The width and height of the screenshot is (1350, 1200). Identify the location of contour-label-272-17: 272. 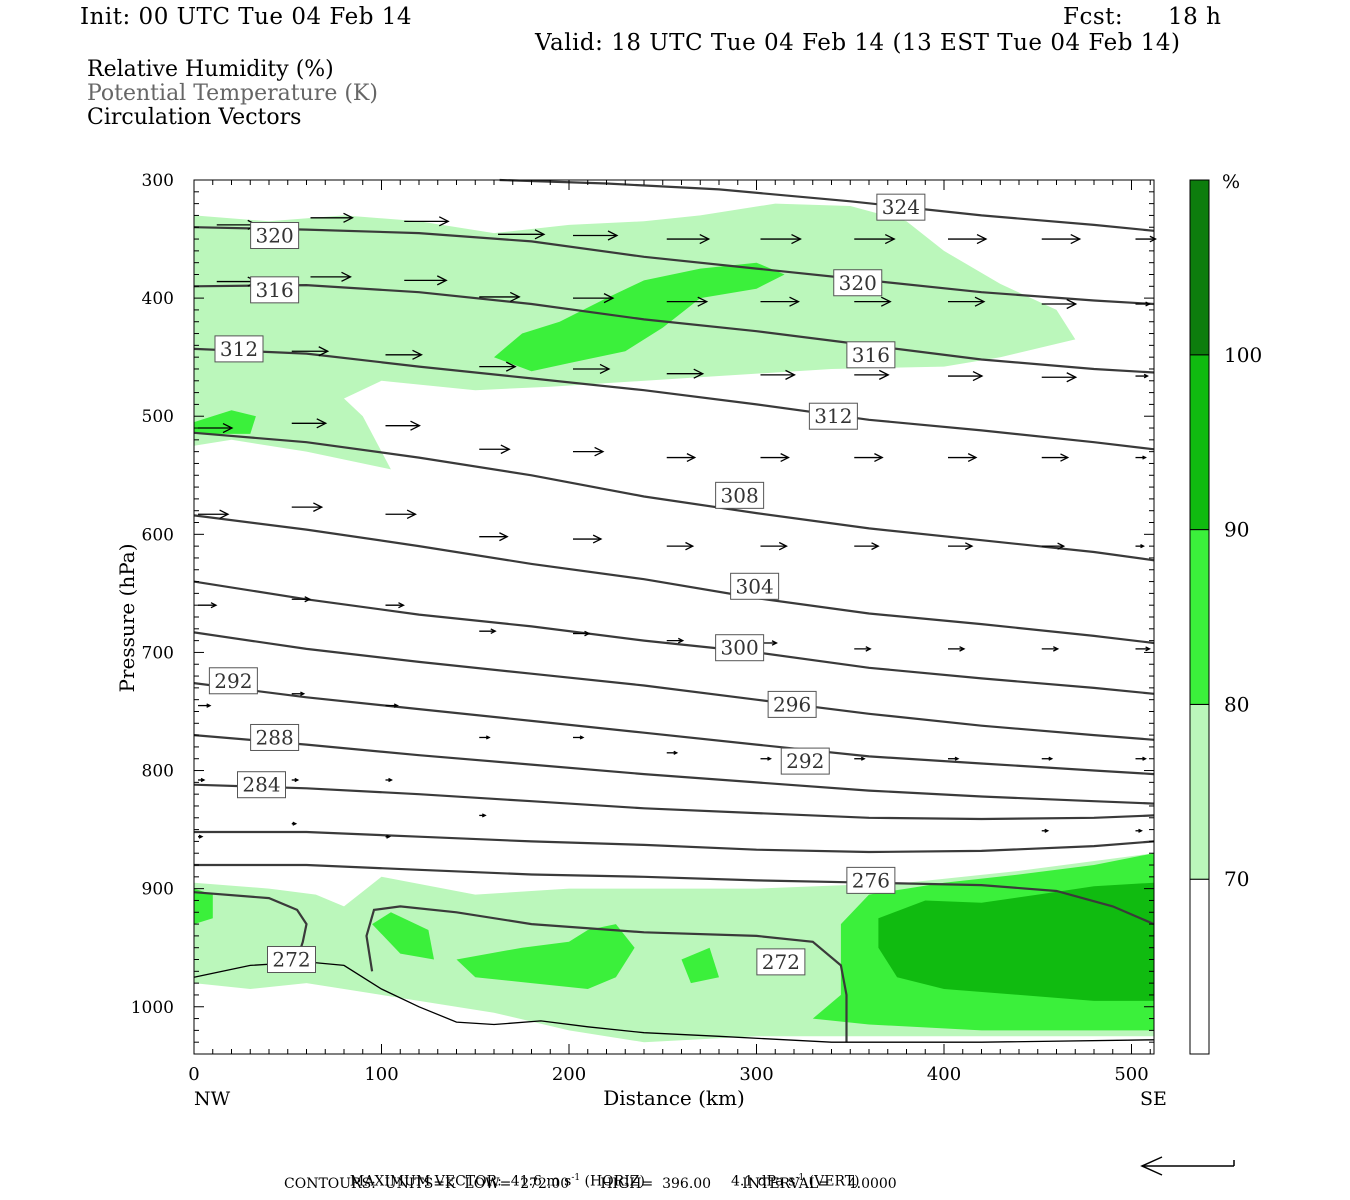
(291, 960).